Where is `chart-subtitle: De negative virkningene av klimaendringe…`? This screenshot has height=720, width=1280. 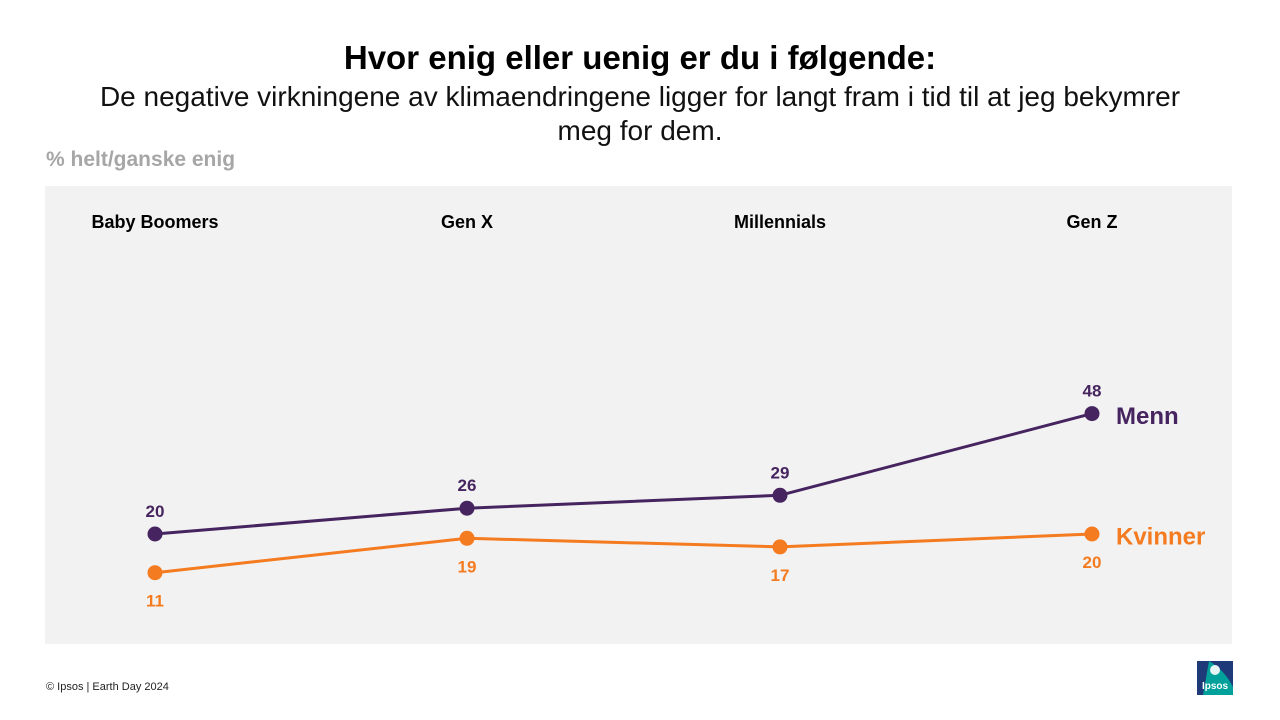
chart-subtitle: De negative virkningene av klimaendringe… is located at coordinates (640, 113).